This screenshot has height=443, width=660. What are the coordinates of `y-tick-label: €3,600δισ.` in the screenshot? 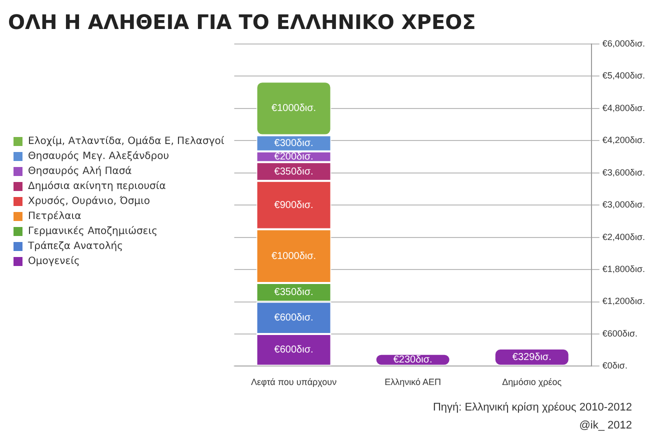 It's located at (623, 172).